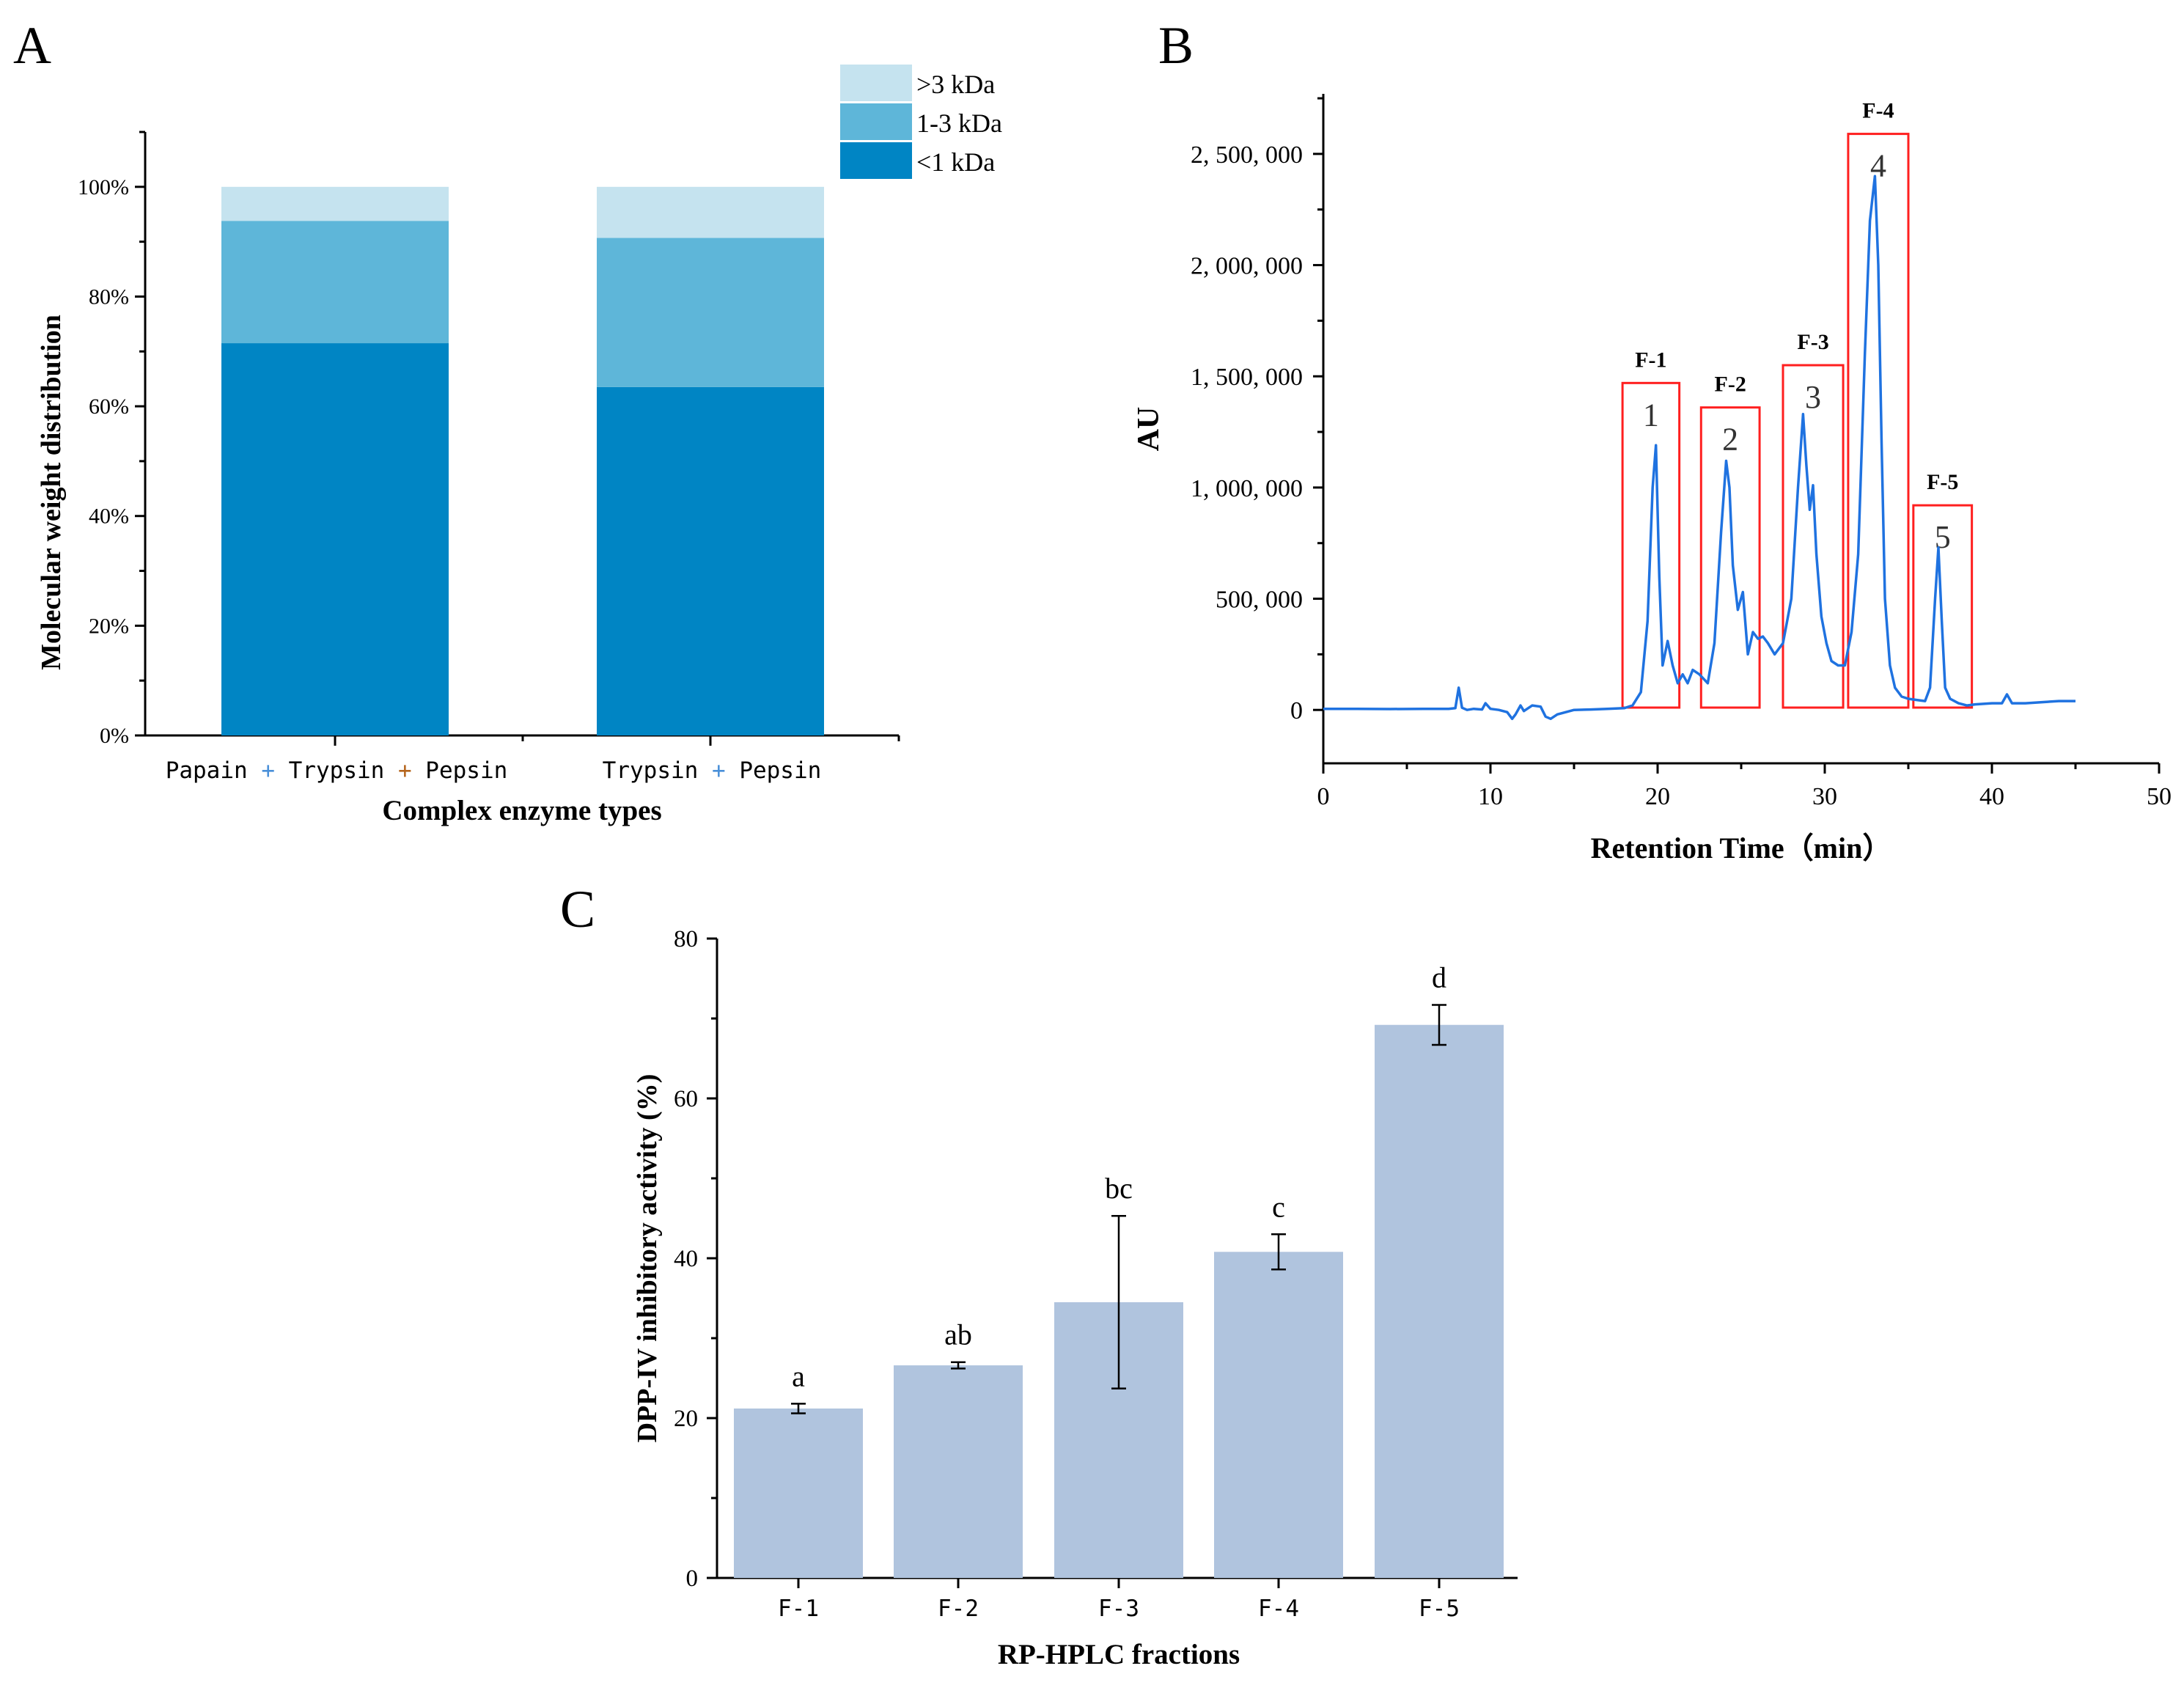 This screenshot has width=2184, height=1696. I want to click on a-y-axis-title: Molecular weight distribution, so click(51, 492).